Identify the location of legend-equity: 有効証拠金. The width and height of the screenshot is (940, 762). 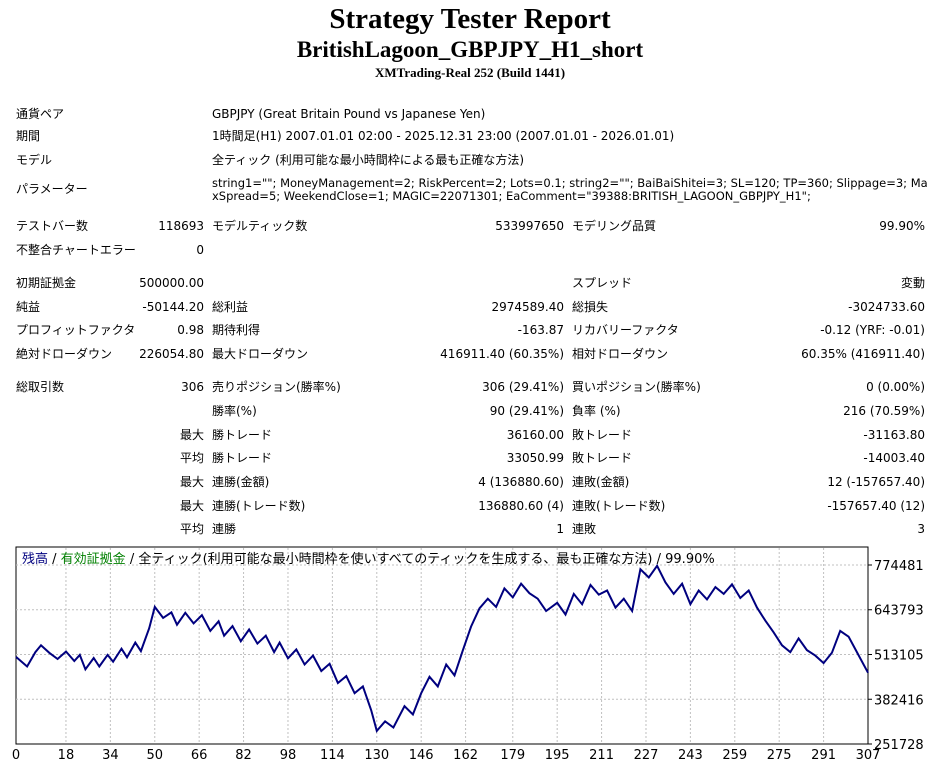
(93, 559).